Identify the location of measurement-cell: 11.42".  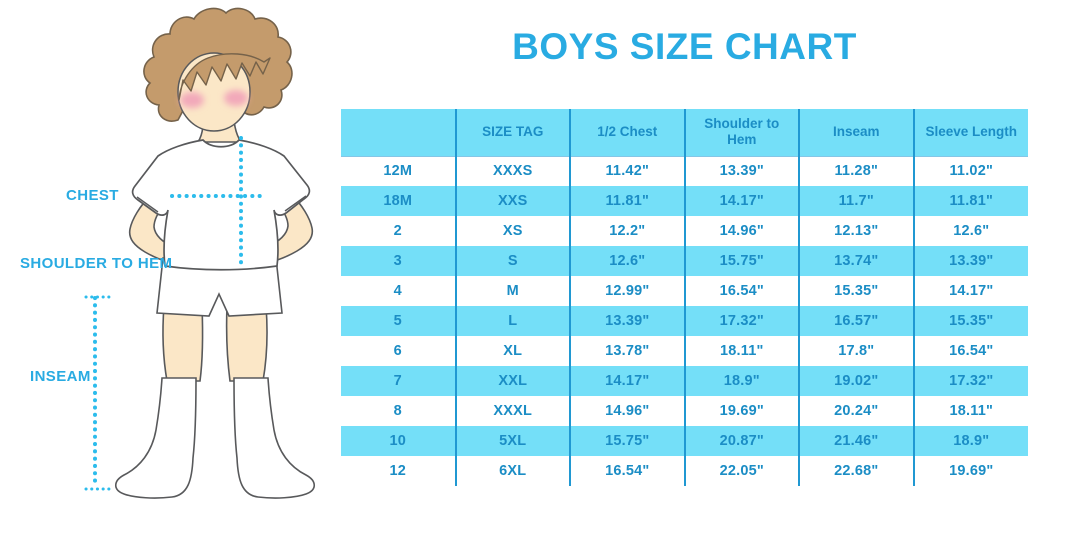
(628, 171).